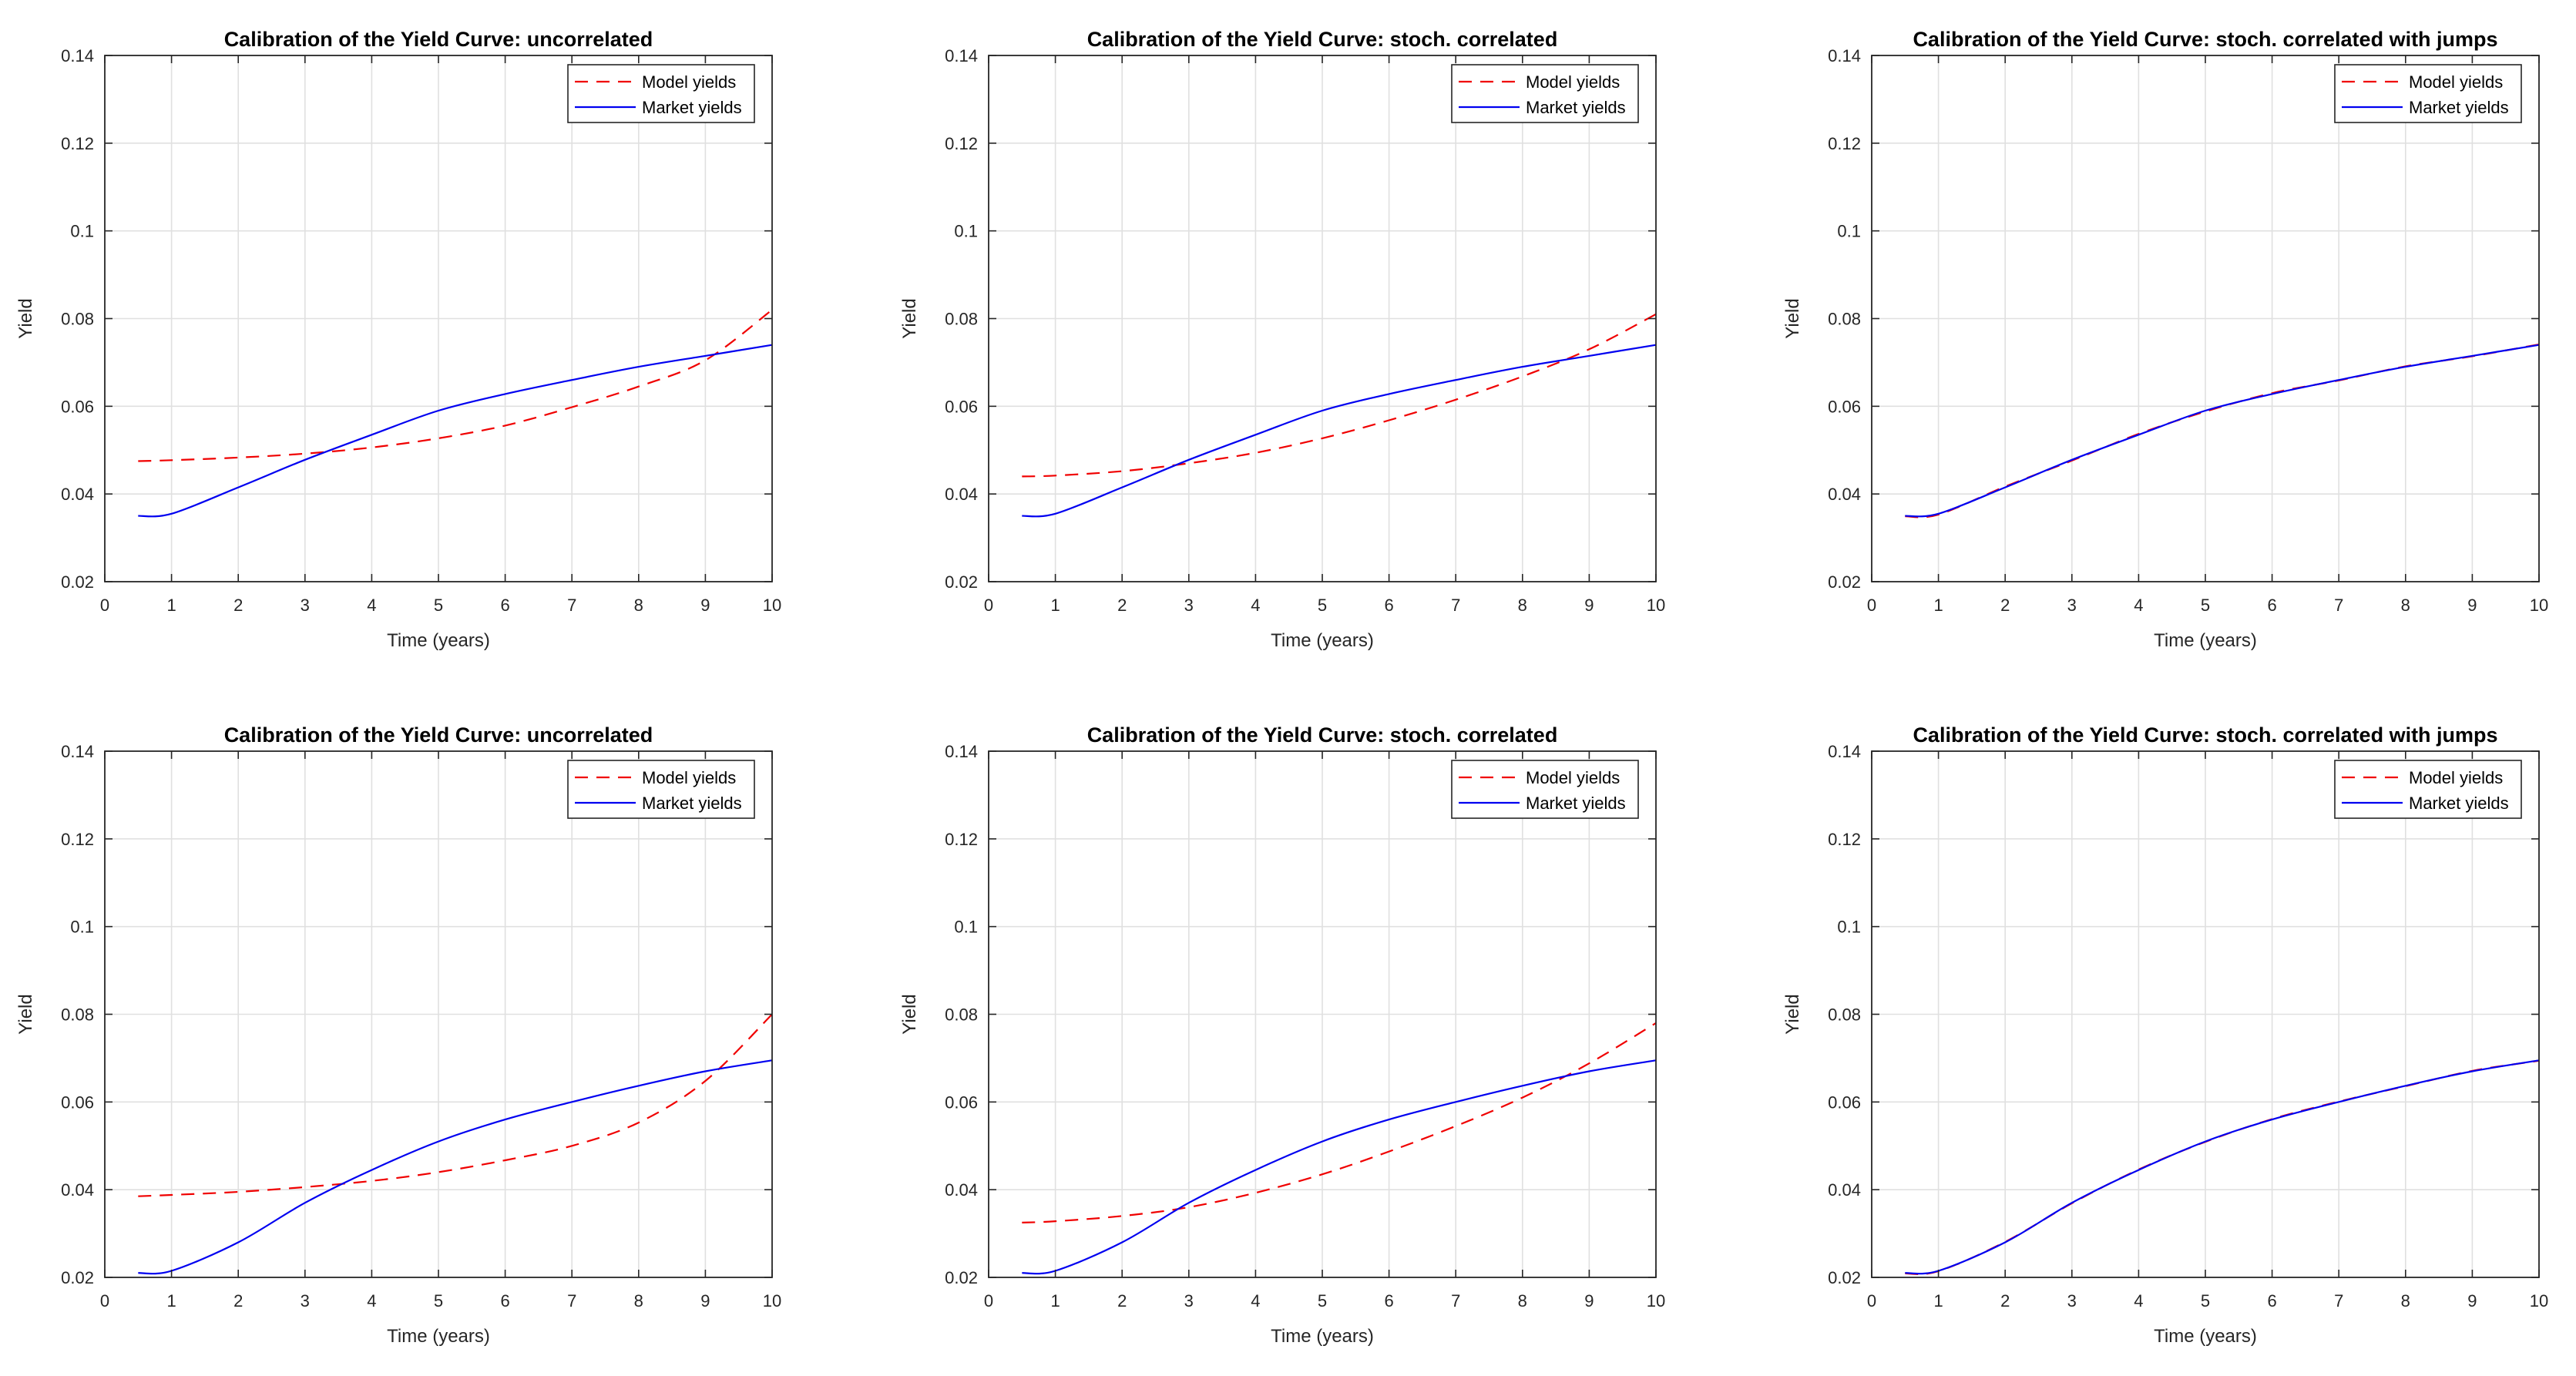 The image size is (2576, 1376). I want to click on x-tick-label: 10, so click(2539, 1301).